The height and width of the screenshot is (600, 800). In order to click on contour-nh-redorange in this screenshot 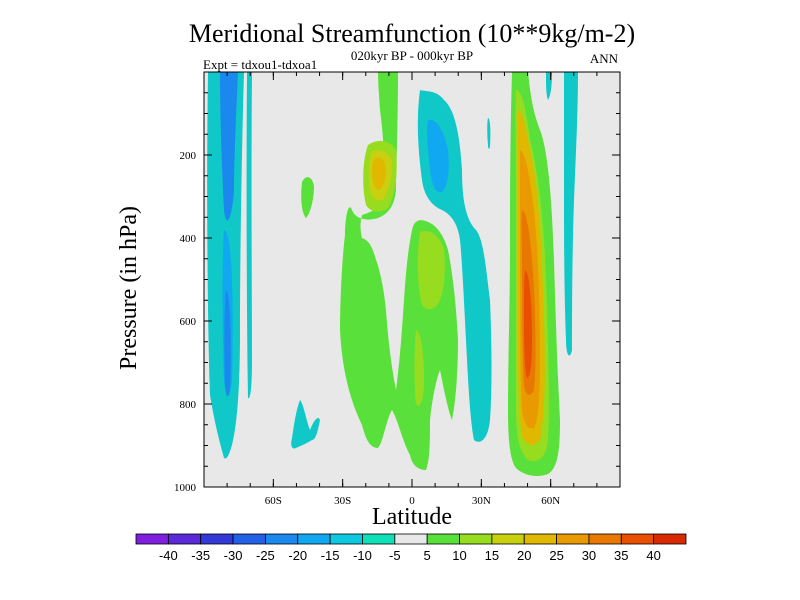, I will do `click(528, 324)`.